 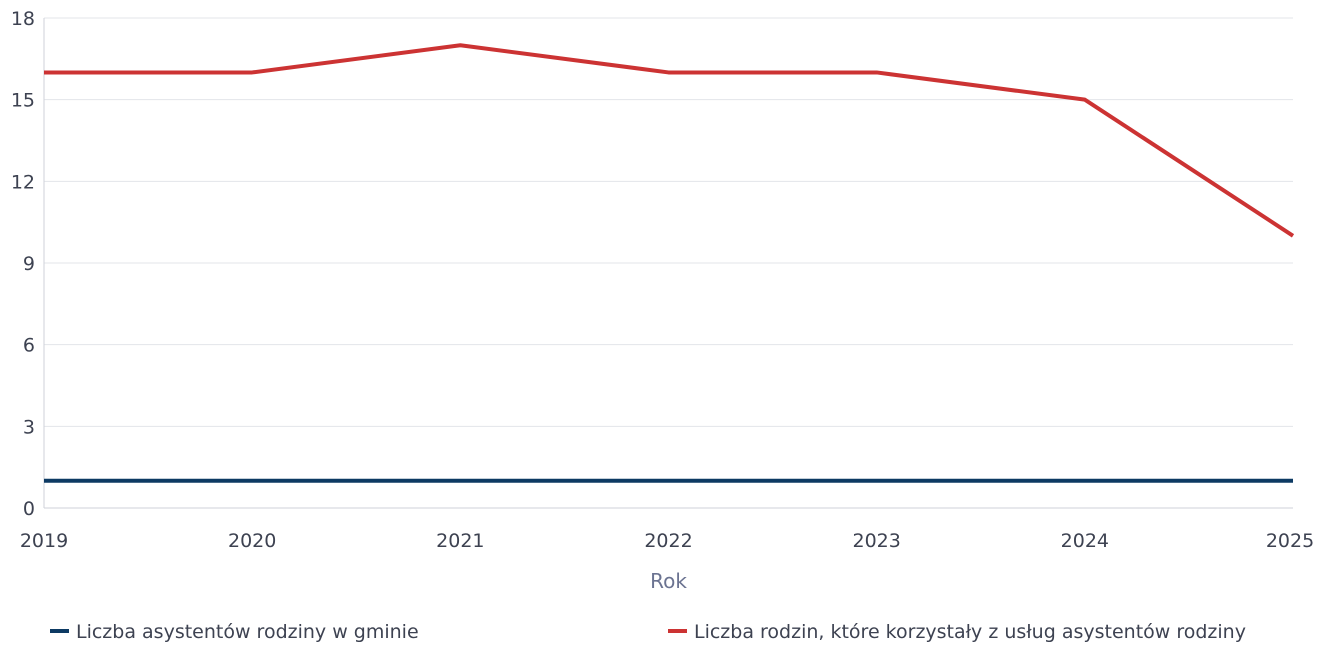 What do you see at coordinates (29, 264) in the screenshot?
I see `y-tick-label: 9` at bounding box center [29, 264].